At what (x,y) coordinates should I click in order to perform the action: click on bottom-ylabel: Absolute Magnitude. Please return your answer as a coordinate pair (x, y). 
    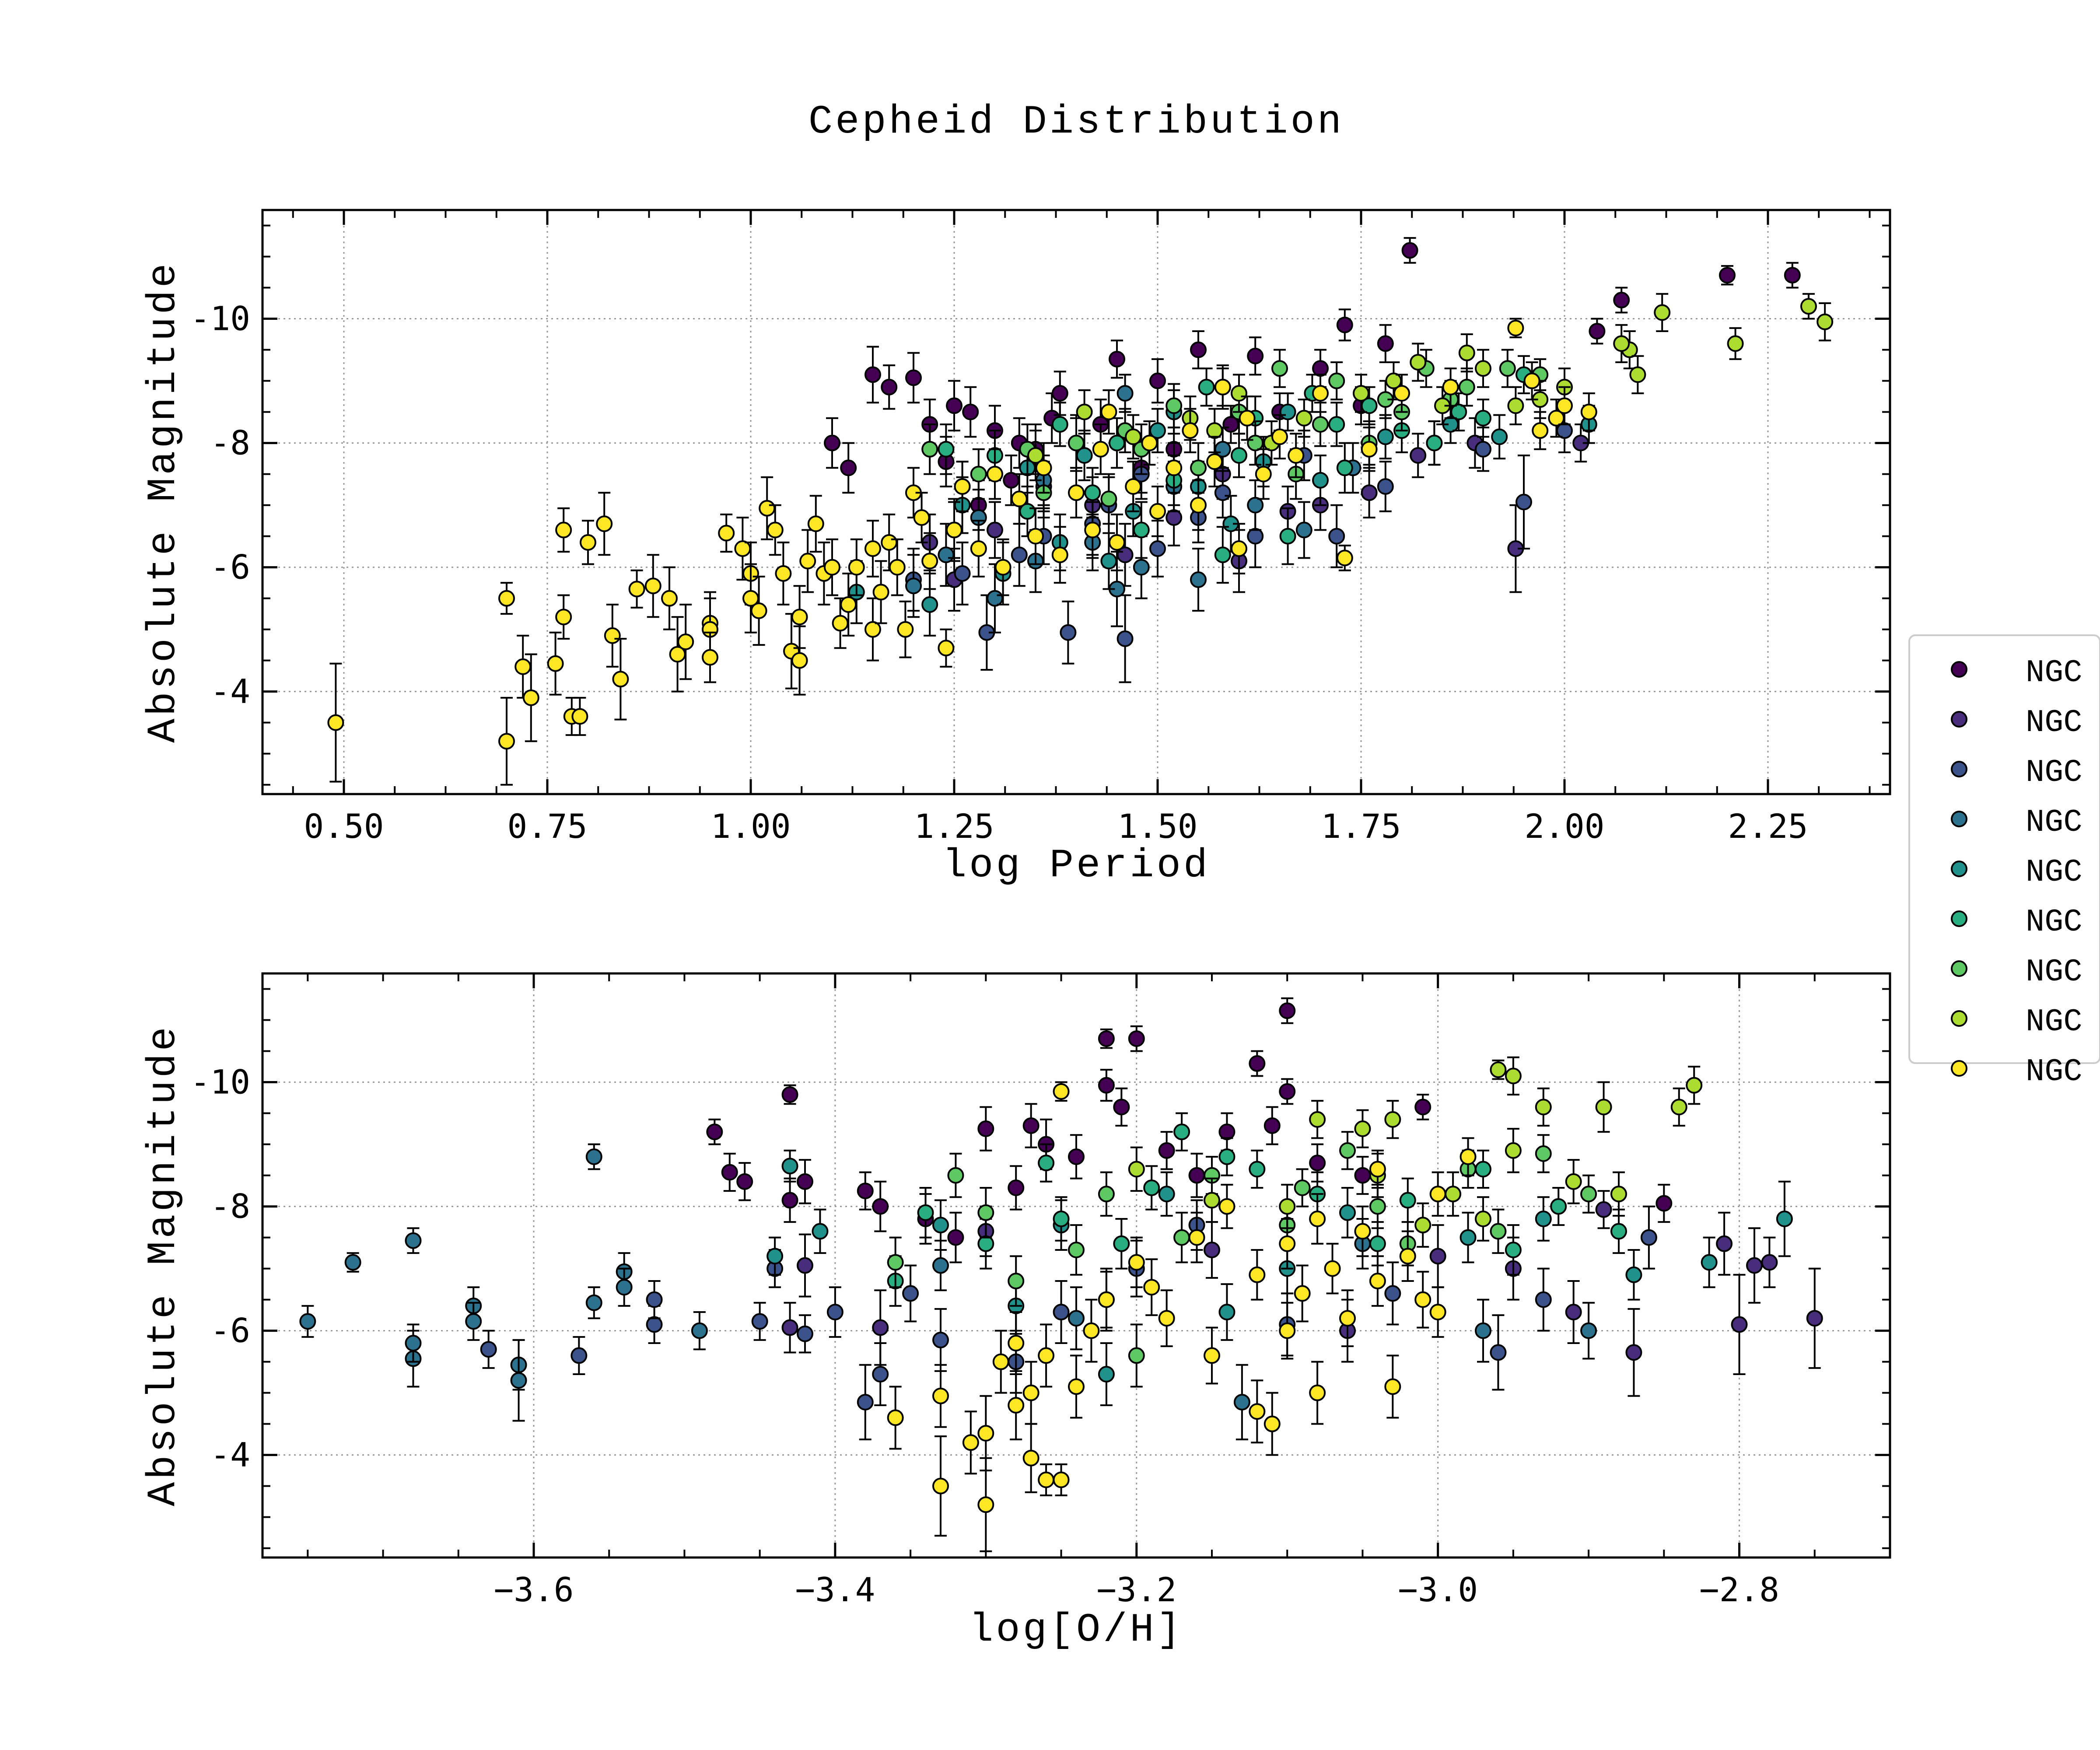
    Looking at the image, I should click on (163, 1265).